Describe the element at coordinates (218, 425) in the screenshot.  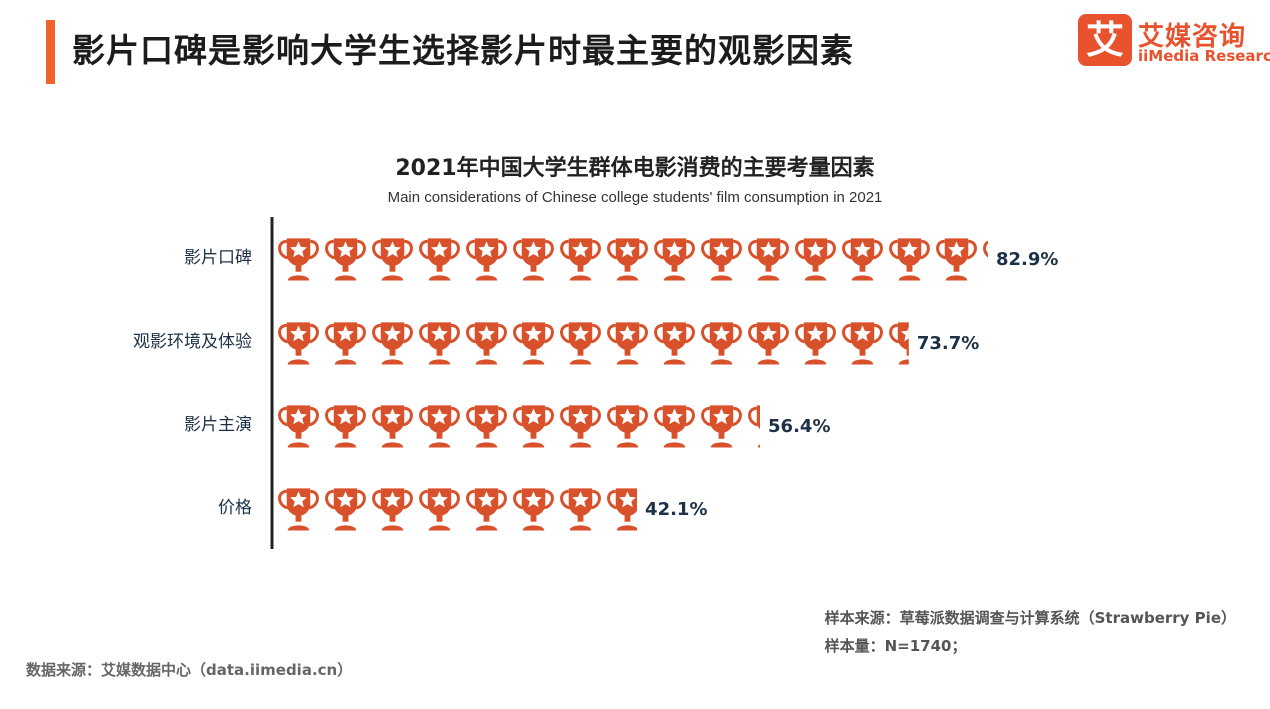
I see `category-label: 影片主演` at that location.